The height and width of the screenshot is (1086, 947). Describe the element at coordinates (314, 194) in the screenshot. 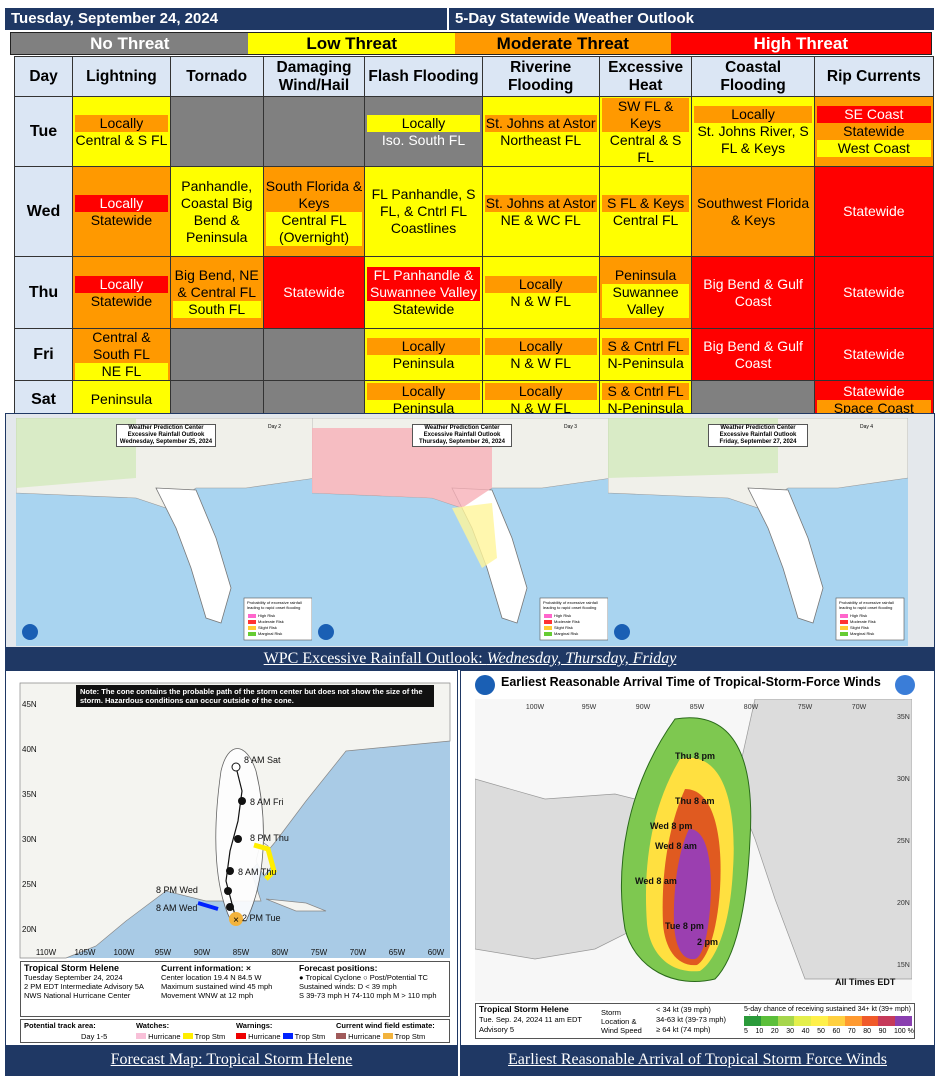

I see `threat-text: South Florida & Keys` at that location.